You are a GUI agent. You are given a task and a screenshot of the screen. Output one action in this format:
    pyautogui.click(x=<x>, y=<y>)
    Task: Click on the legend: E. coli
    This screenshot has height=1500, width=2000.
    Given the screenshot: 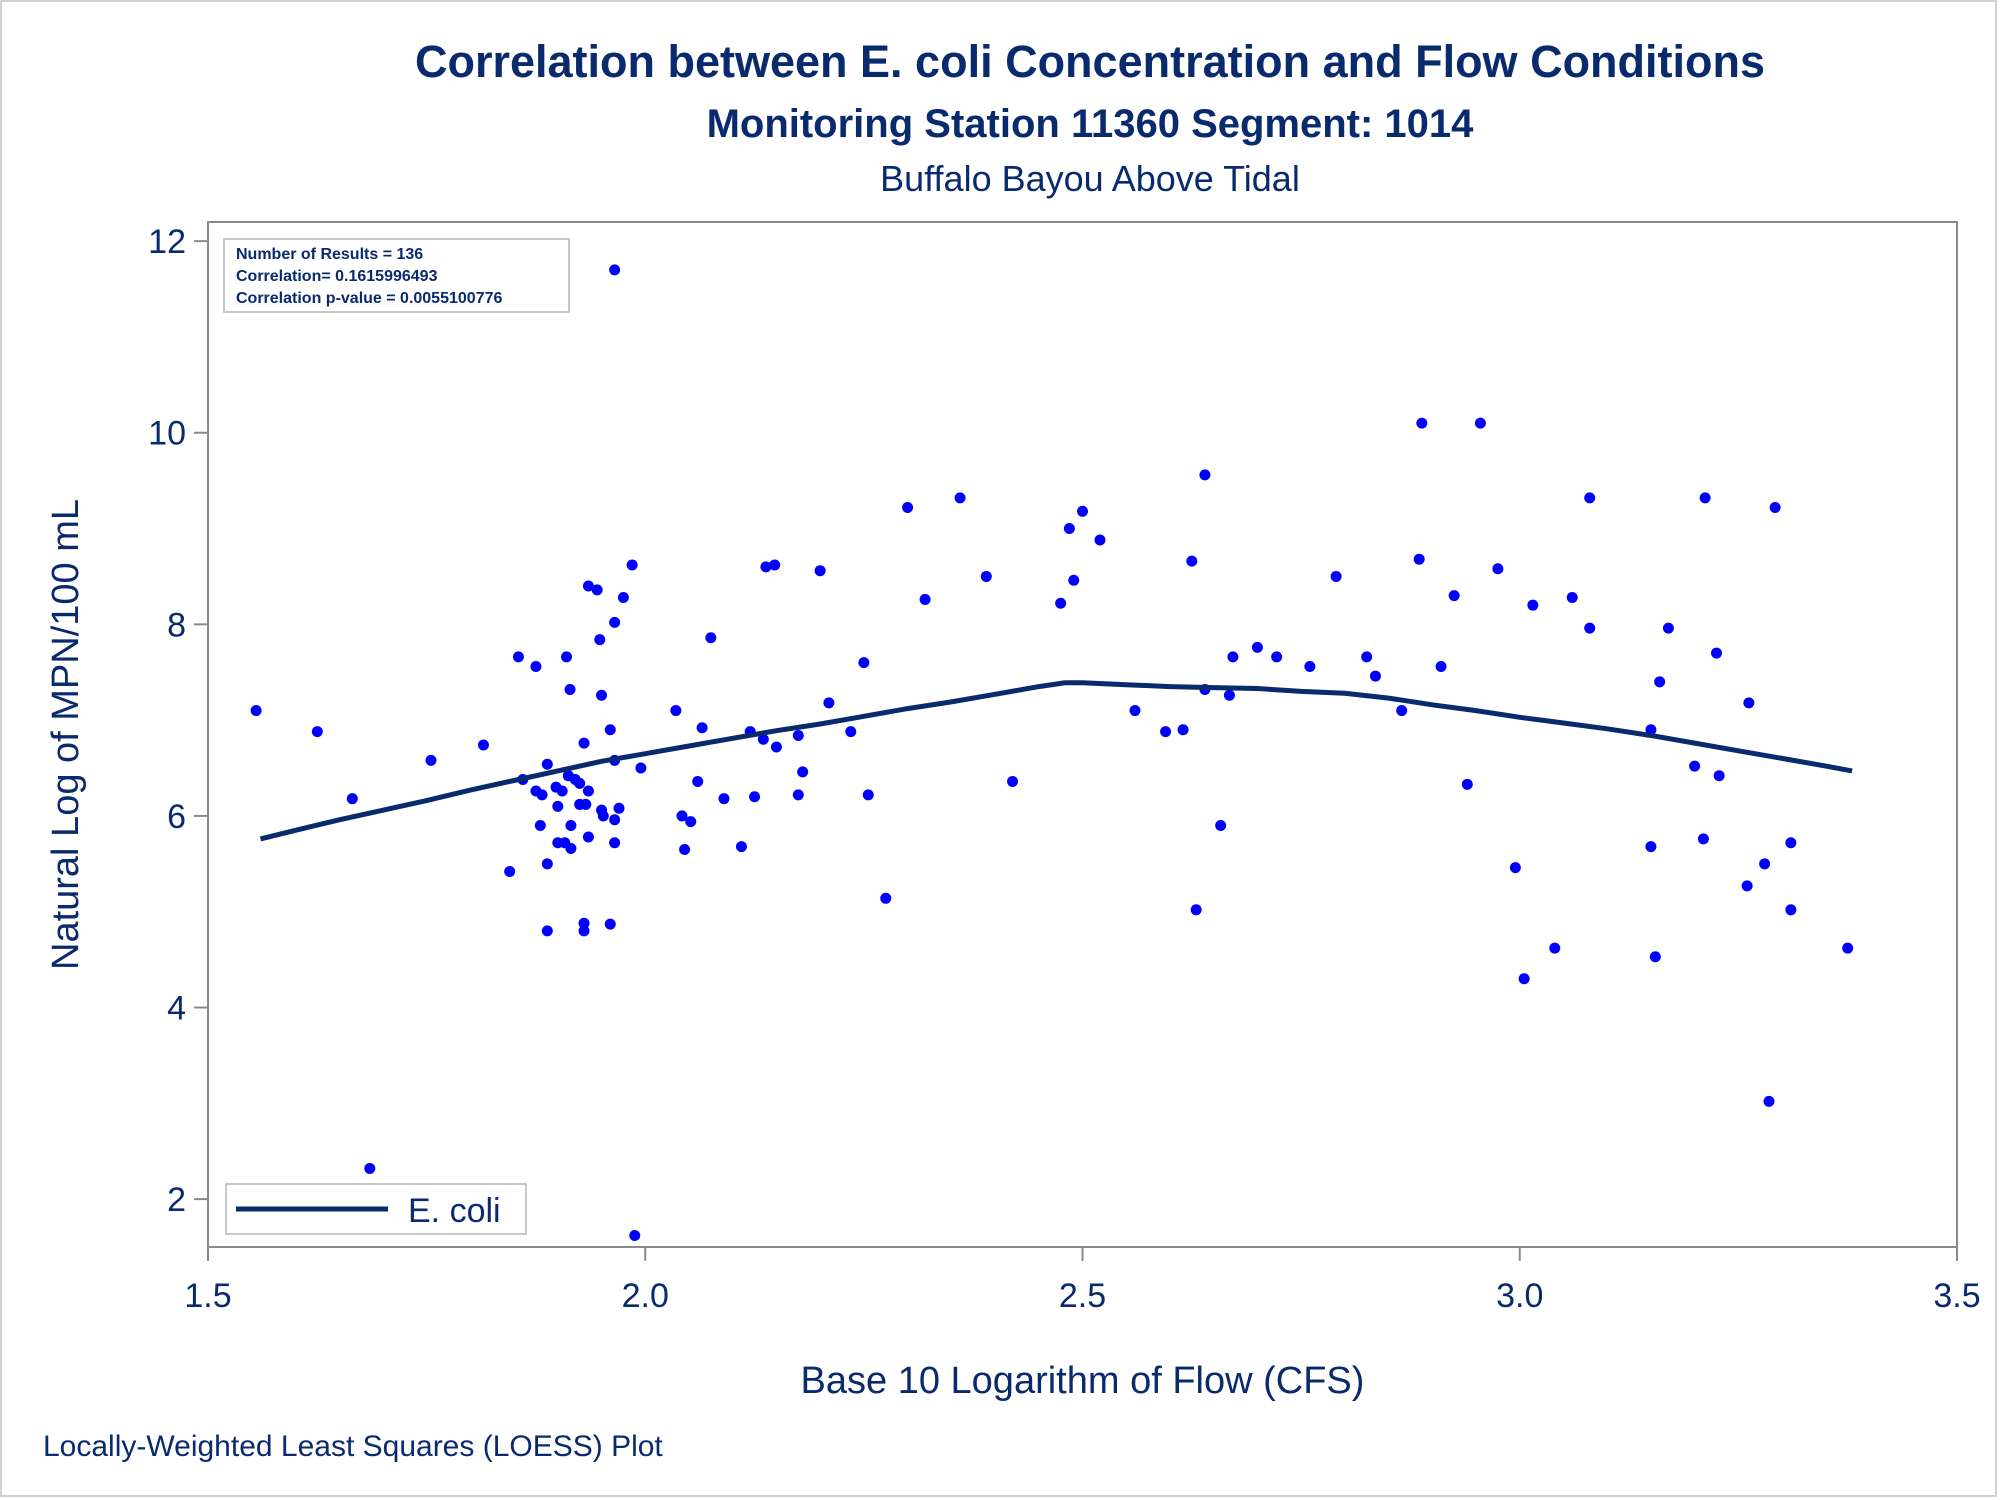 What is the action you would take?
    pyautogui.click(x=376, y=1209)
    